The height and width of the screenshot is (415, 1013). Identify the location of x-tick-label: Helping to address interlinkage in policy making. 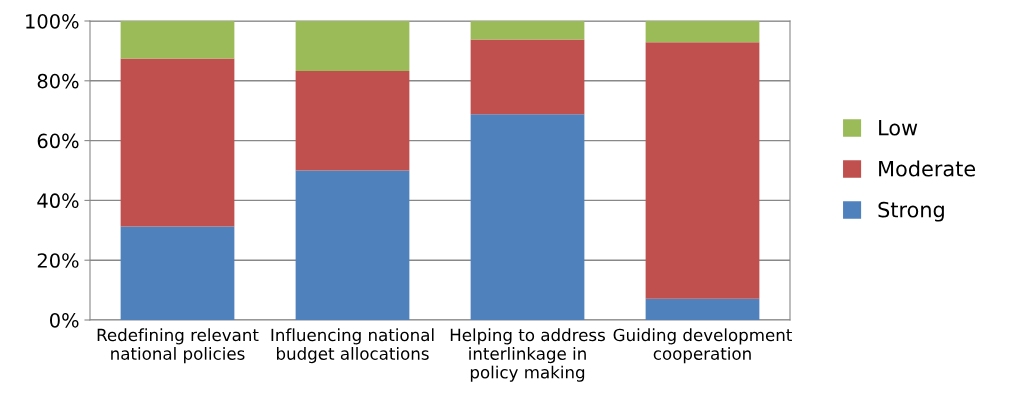
(527, 355).